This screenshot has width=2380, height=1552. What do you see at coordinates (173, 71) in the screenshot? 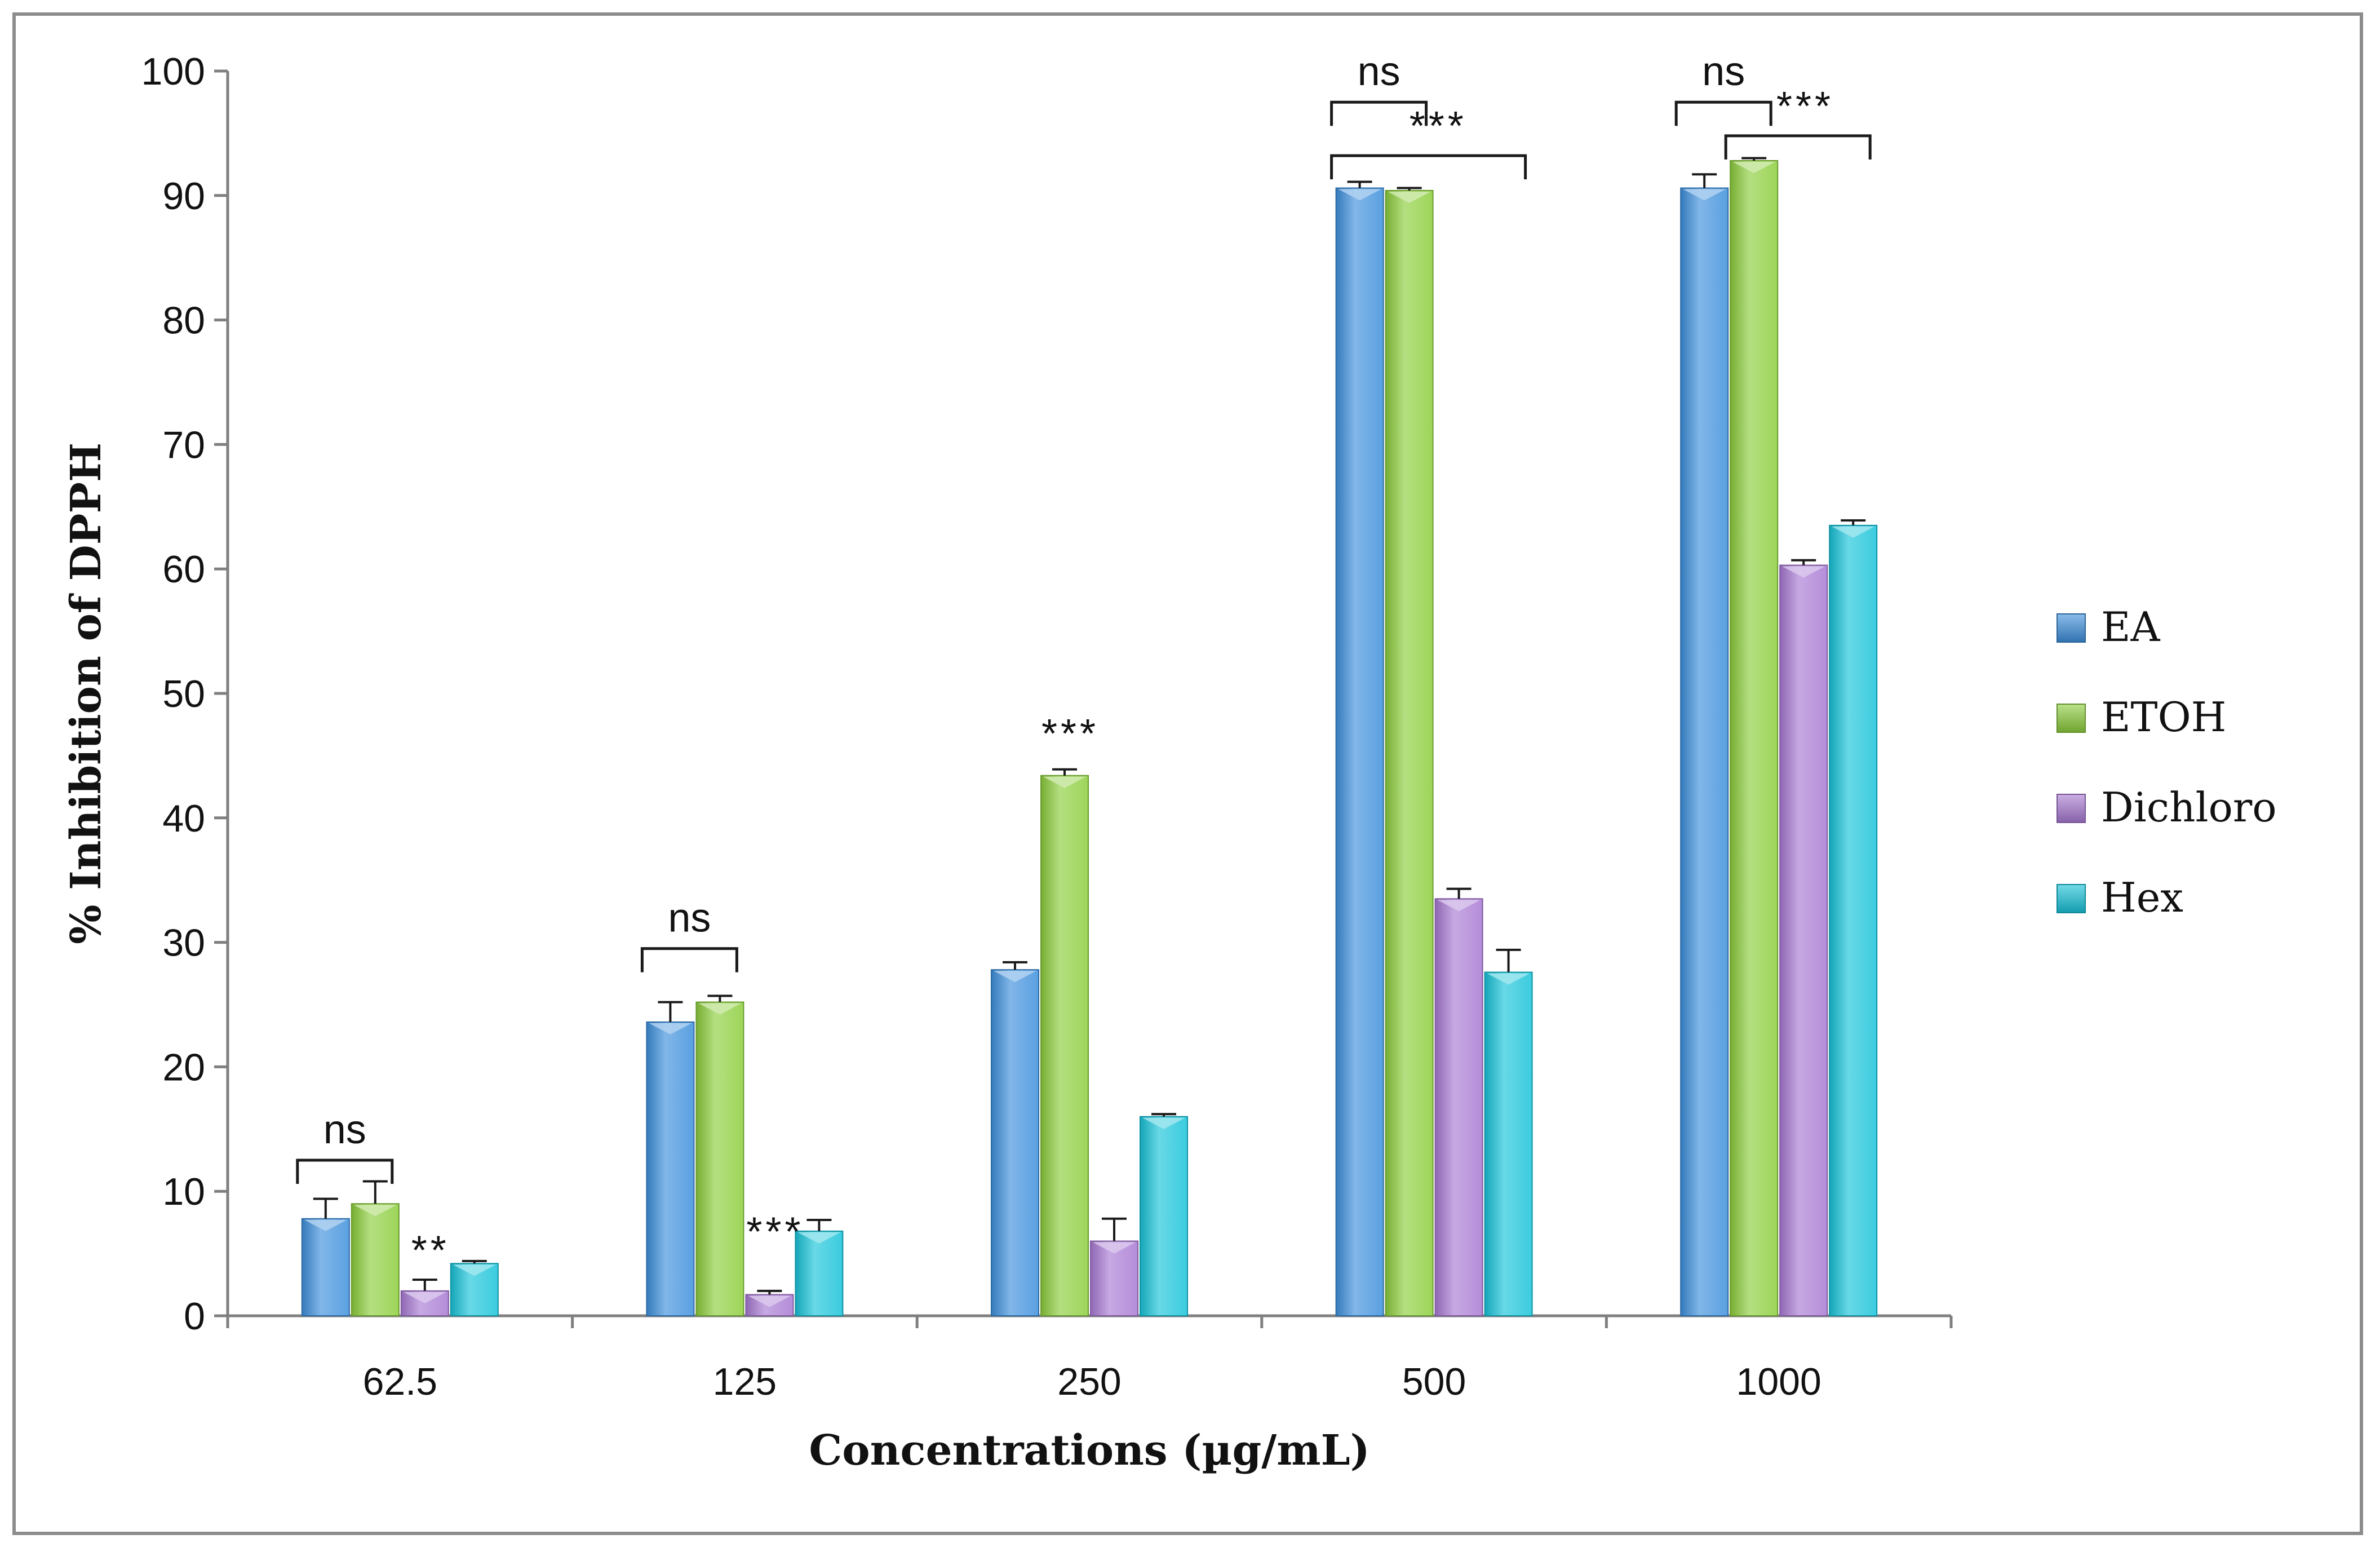
I see `y-tick-label: 100` at bounding box center [173, 71].